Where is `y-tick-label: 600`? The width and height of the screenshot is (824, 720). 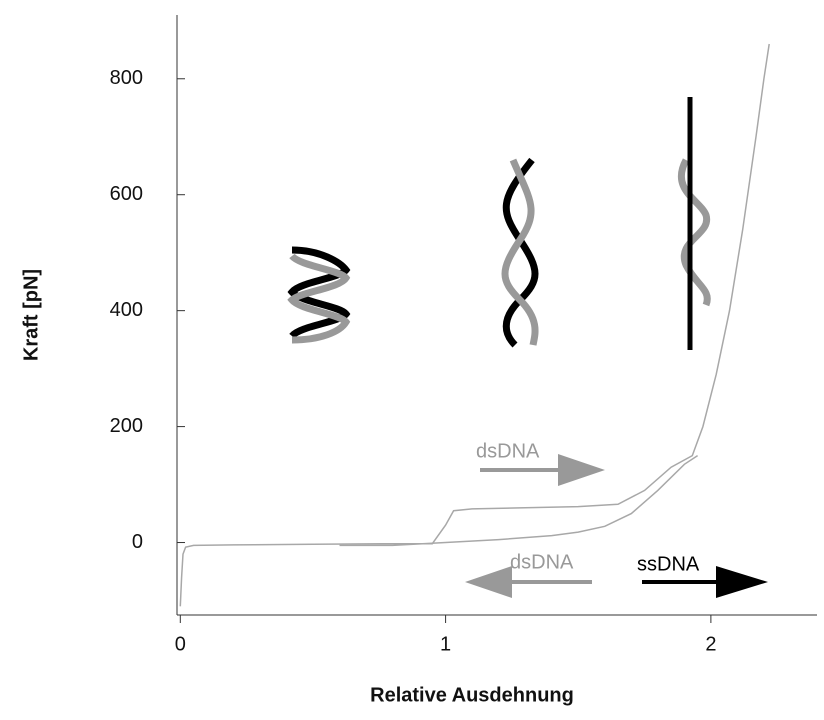 y-tick-label: 600 is located at coordinates (126, 194).